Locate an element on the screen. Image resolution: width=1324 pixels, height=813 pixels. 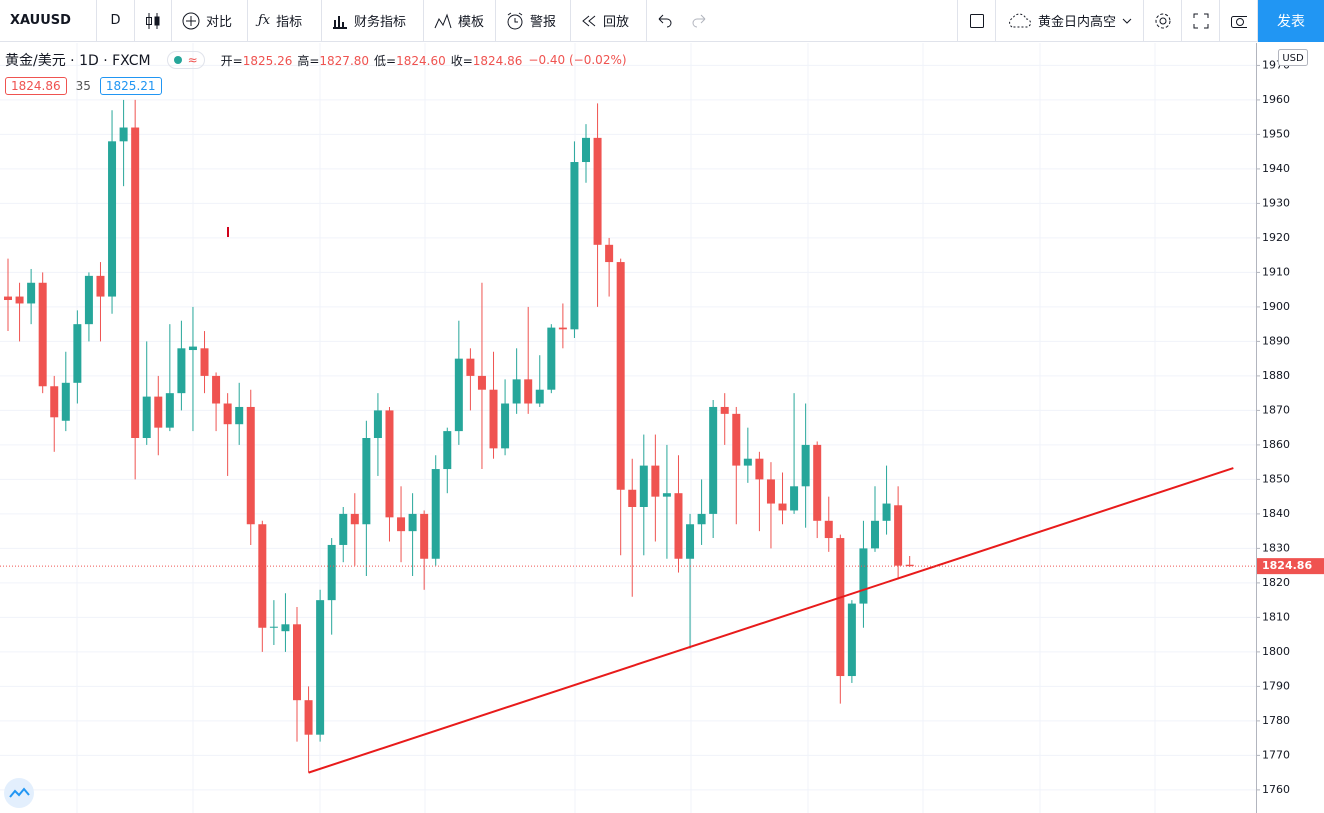
ohlc-label: 高= is located at coordinates (308, 60).